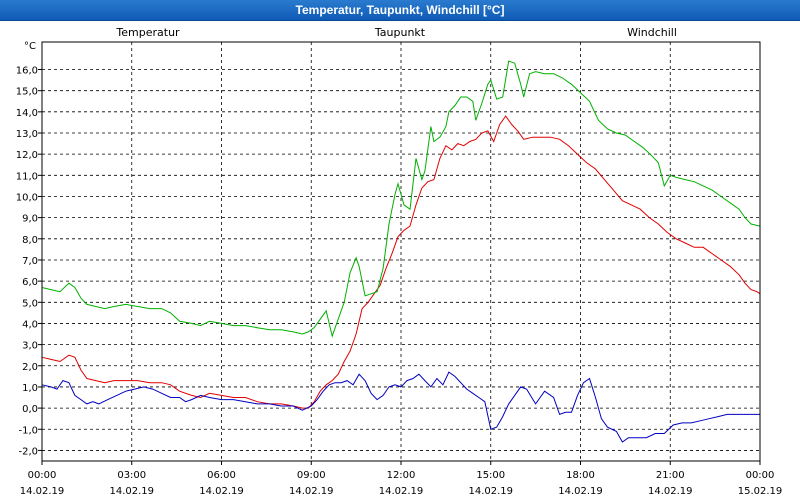 This screenshot has width=800, height=500. I want to click on x-tick-date-label: 15.02.19, so click(760, 491).